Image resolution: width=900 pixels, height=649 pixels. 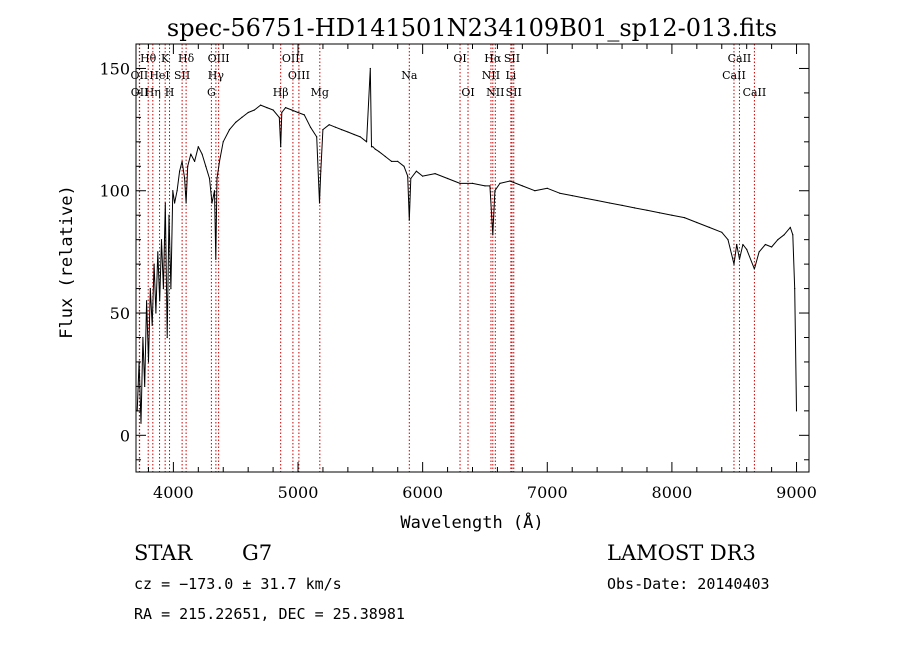 I want to click on x-tick-label: 8000, so click(x=672, y=492).